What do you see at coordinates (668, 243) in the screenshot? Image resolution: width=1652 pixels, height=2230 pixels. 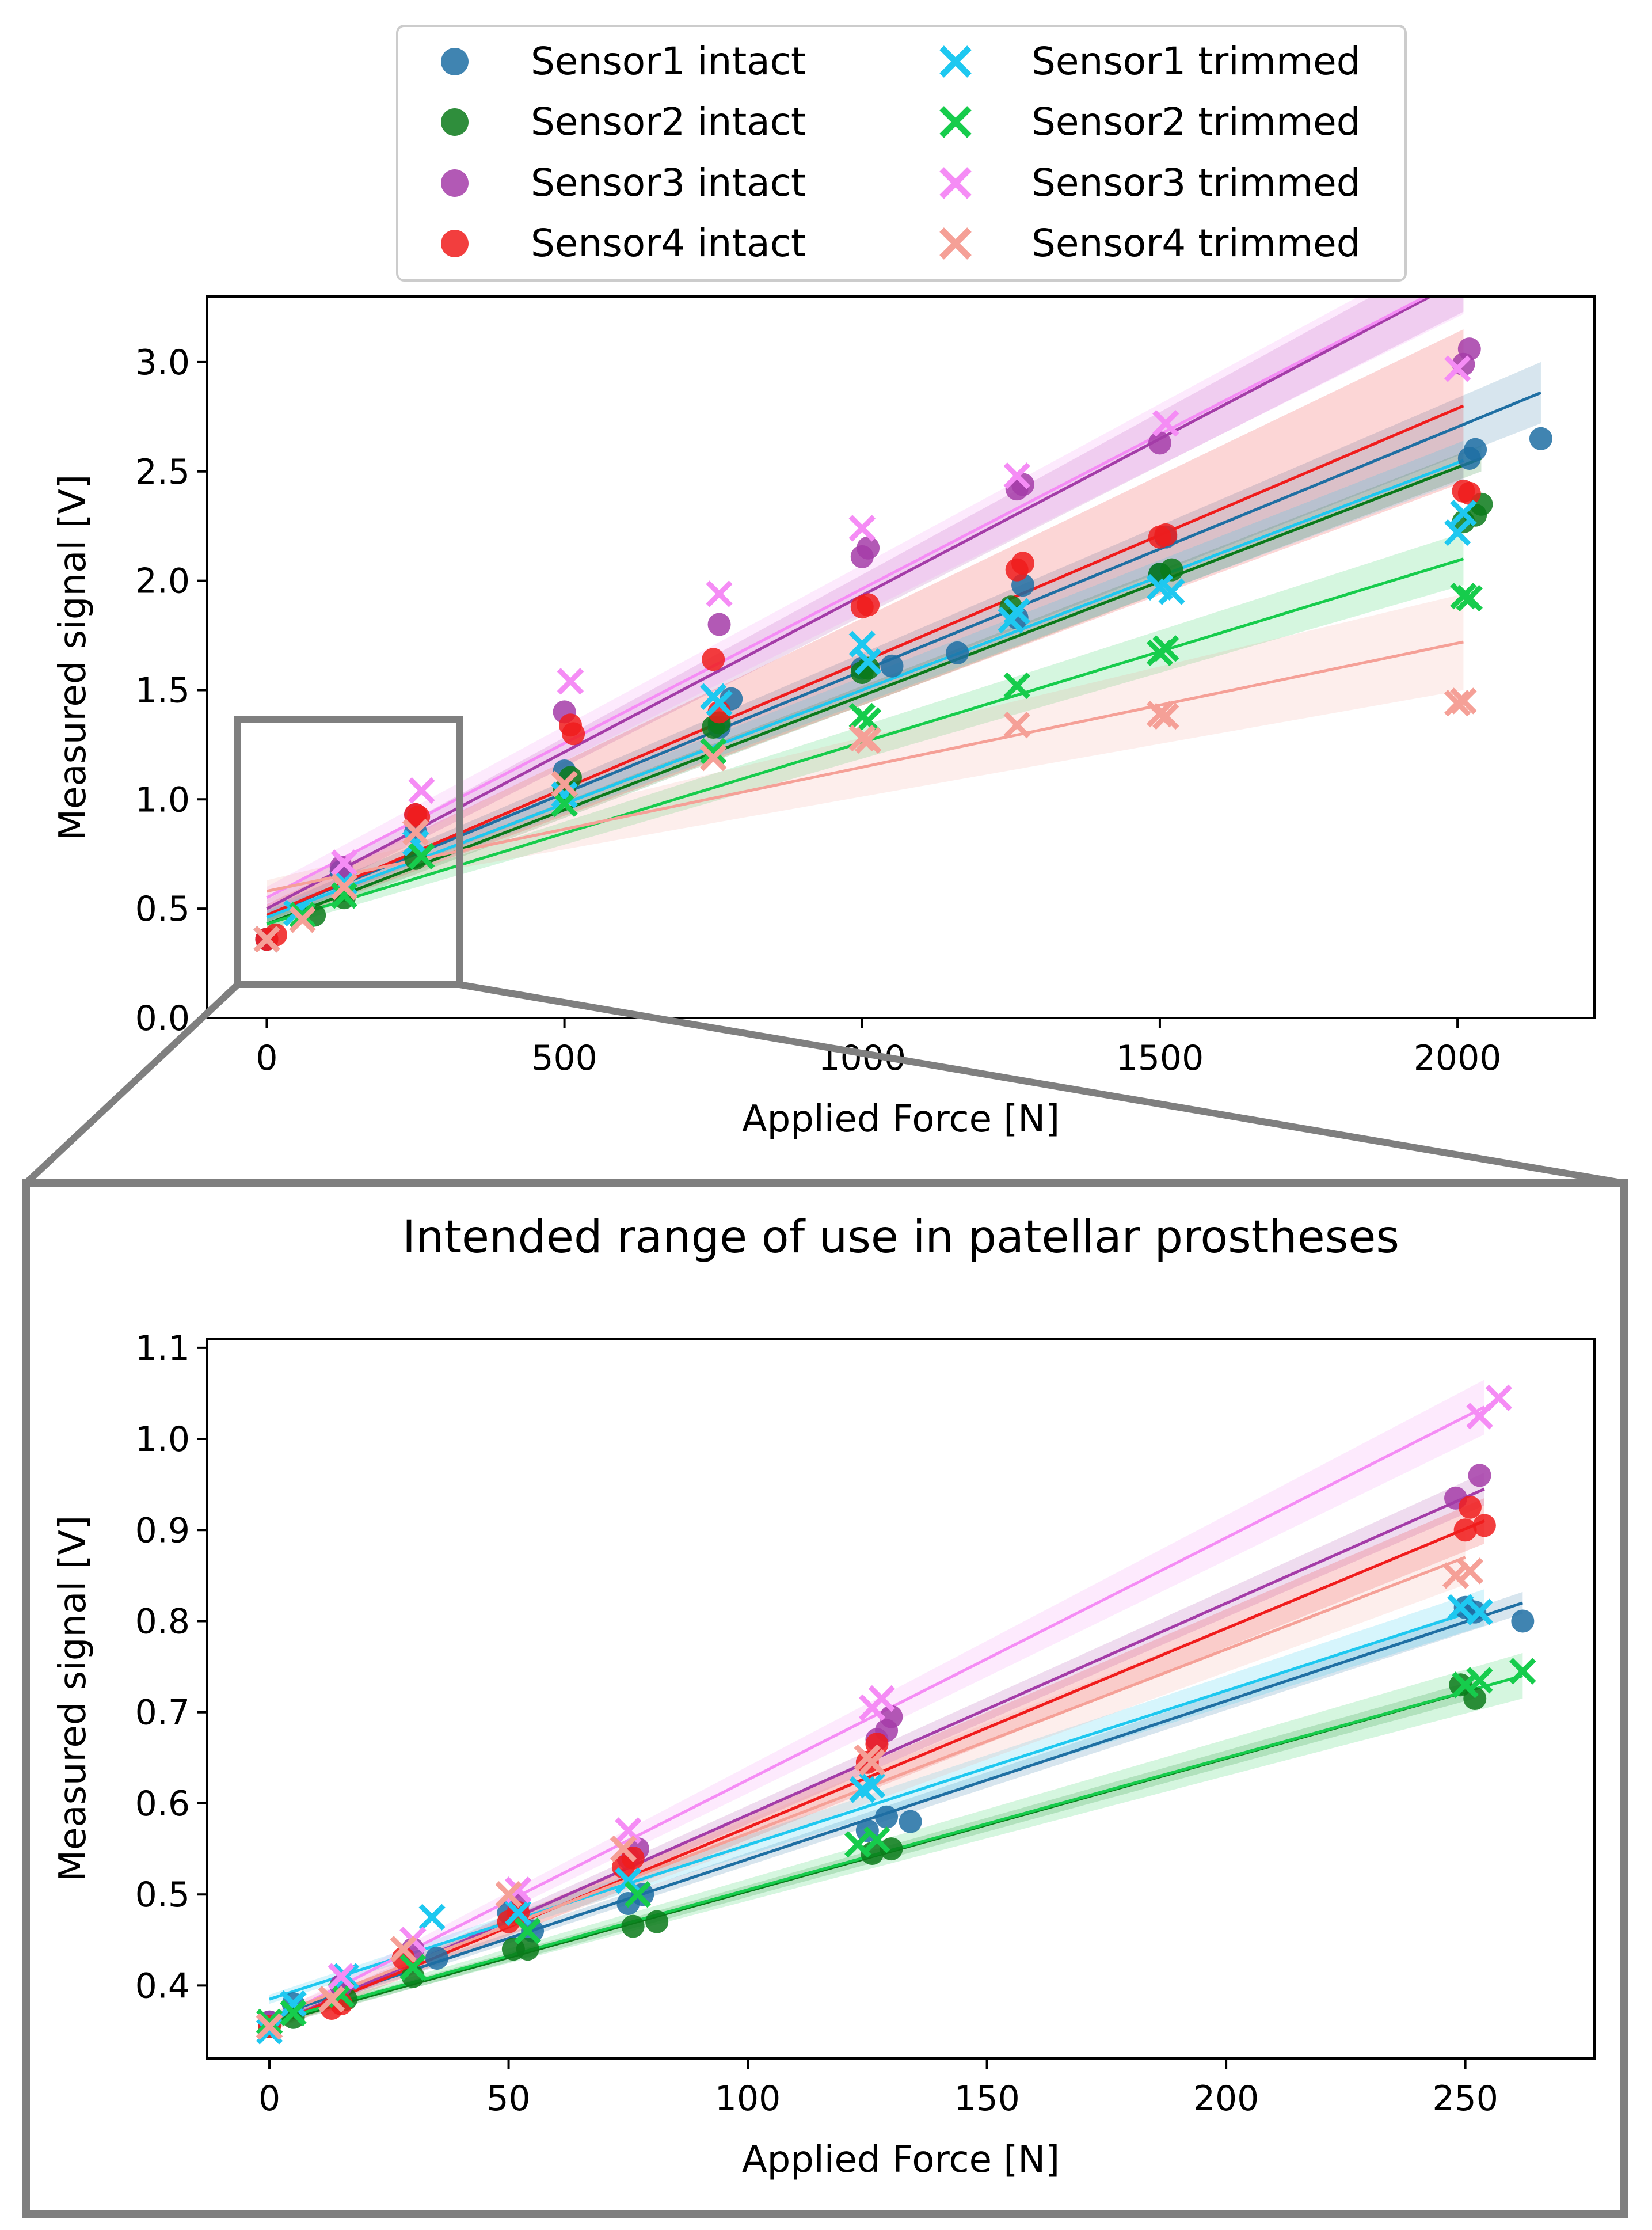 I see `legend-label-s4_intact: Sensor4 intact` at bounding box center [668, 243].